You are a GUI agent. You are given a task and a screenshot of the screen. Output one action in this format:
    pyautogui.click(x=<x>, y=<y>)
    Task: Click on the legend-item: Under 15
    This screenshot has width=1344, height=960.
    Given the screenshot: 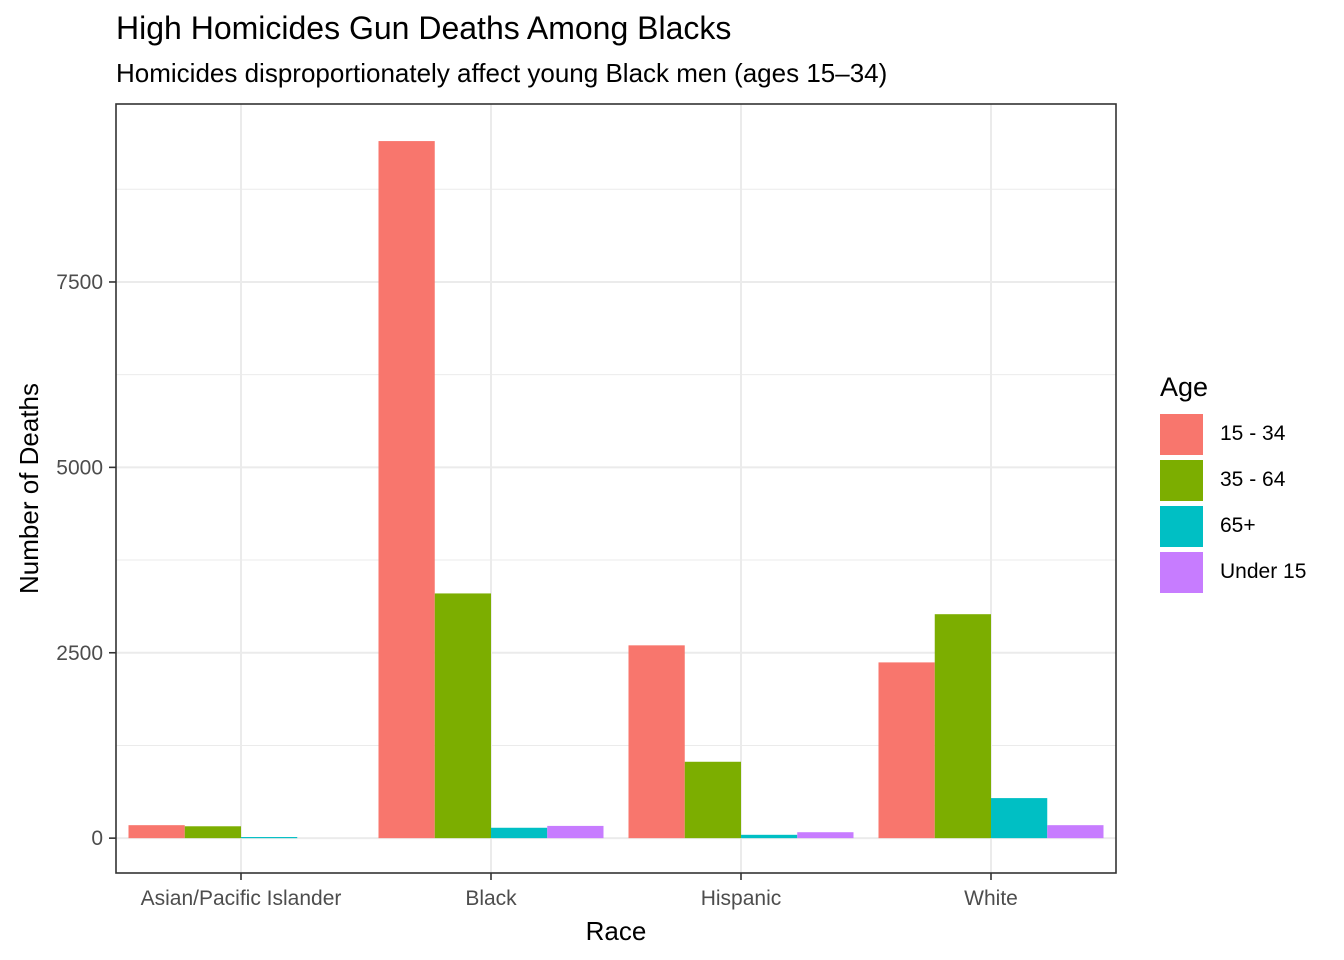 What is the action you would take?
    pyautogui.click(x=1233, y=572)
    